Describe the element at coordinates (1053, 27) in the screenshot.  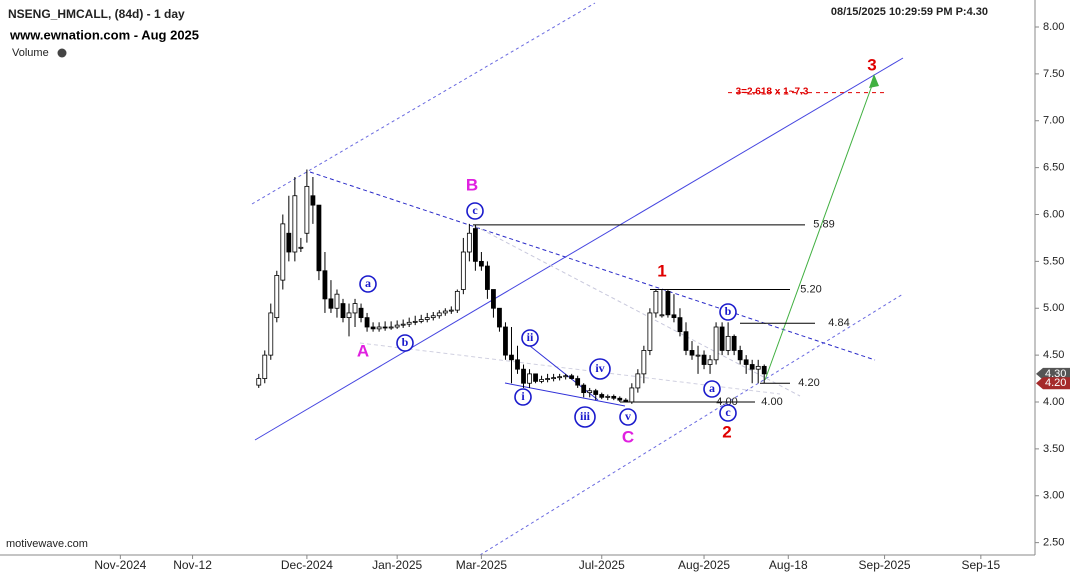
I see `y-tick-label: 8.00` at that location.